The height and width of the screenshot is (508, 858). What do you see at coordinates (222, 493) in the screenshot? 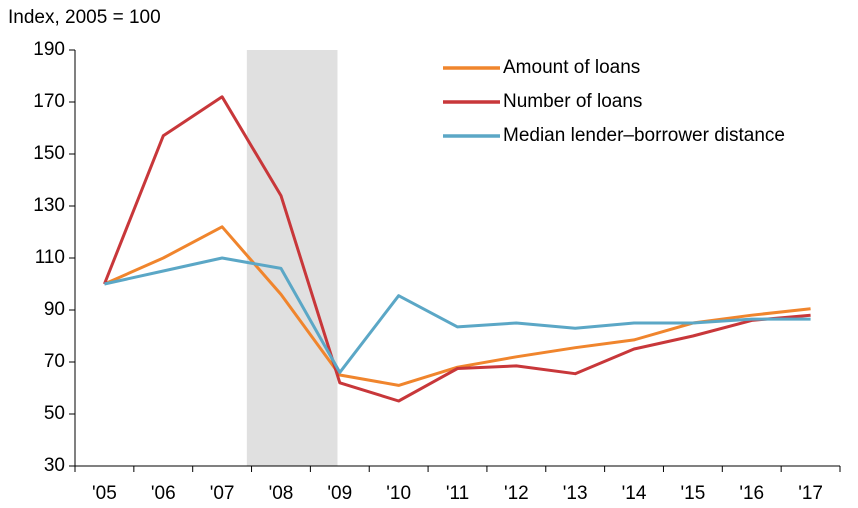
I see `x-tick-label: '07` at bounding box center [222, 493].